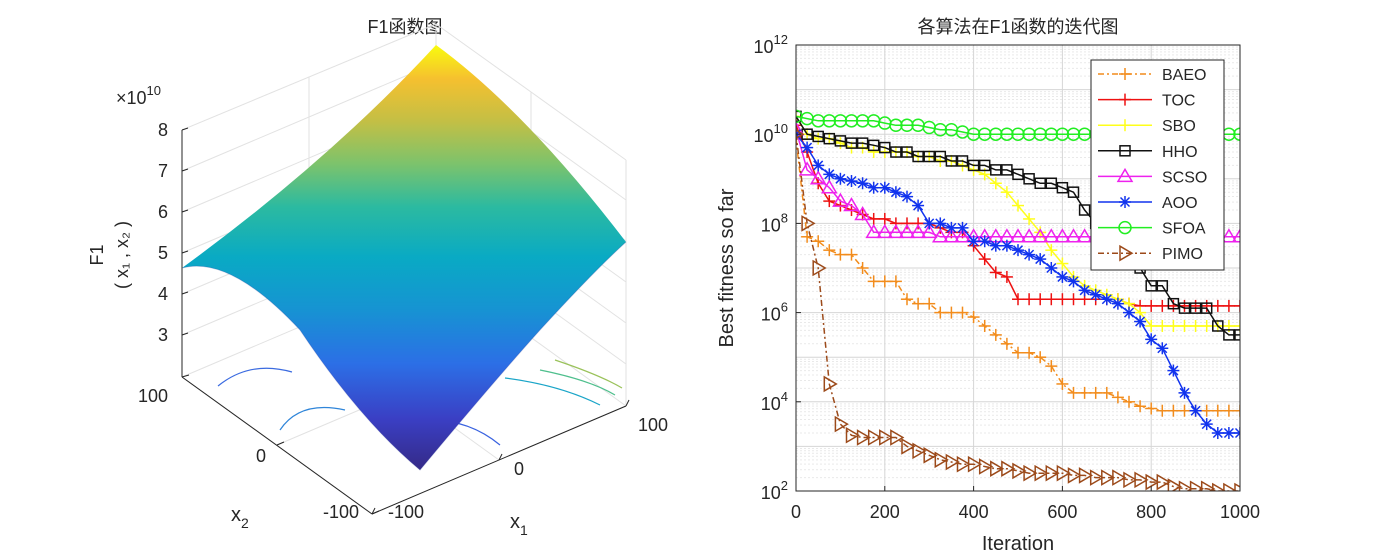 The width and height of the screenshot is (1397, 558). What do you see at coordinates (1240, 512) in the screenshot?
I see `x-tick-label: 1000` at bounding box center [1240, 512].